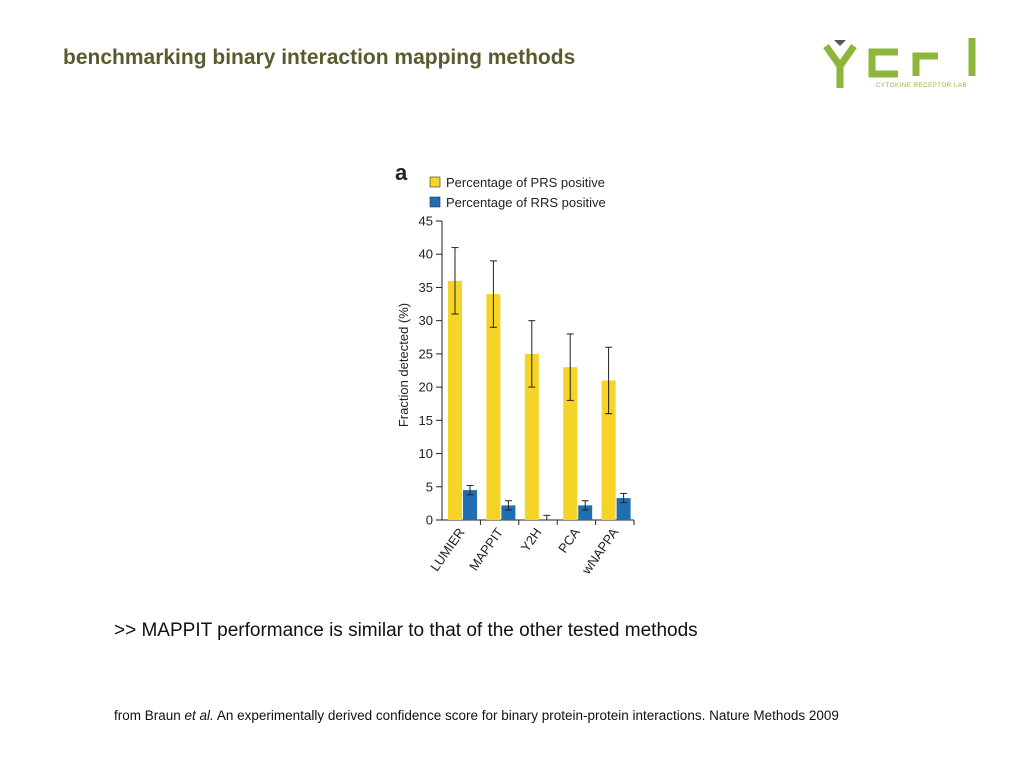 The height and width of the screenshot is (768, 1024). Describe the element at coordinates (426, 453) in the screenshot. I see `y-tick-label-10: 10` at that location.